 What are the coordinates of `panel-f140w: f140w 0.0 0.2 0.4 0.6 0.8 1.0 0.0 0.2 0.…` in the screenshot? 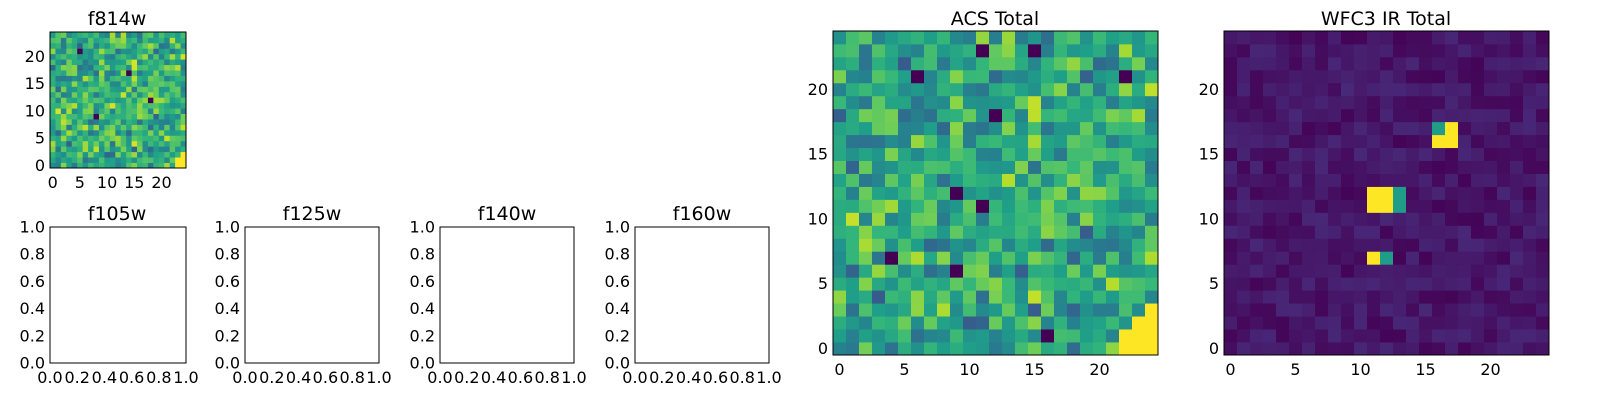 It's located at (498, 295).